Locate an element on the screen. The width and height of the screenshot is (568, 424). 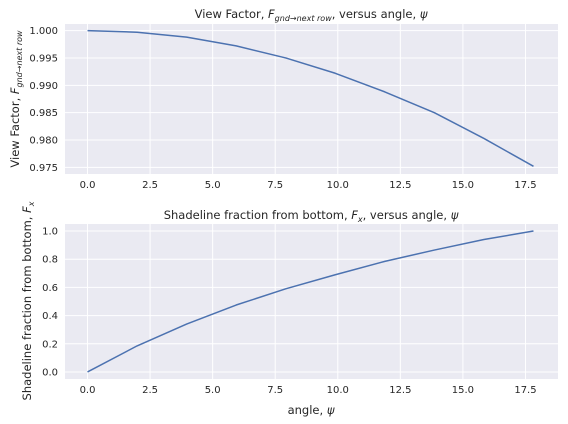
bottom-x-axis-label: angle, ψ is located at coordinates (311, 410).